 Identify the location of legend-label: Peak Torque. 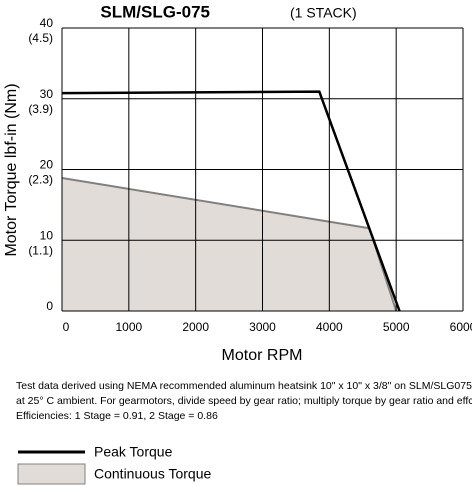
(133, 452).